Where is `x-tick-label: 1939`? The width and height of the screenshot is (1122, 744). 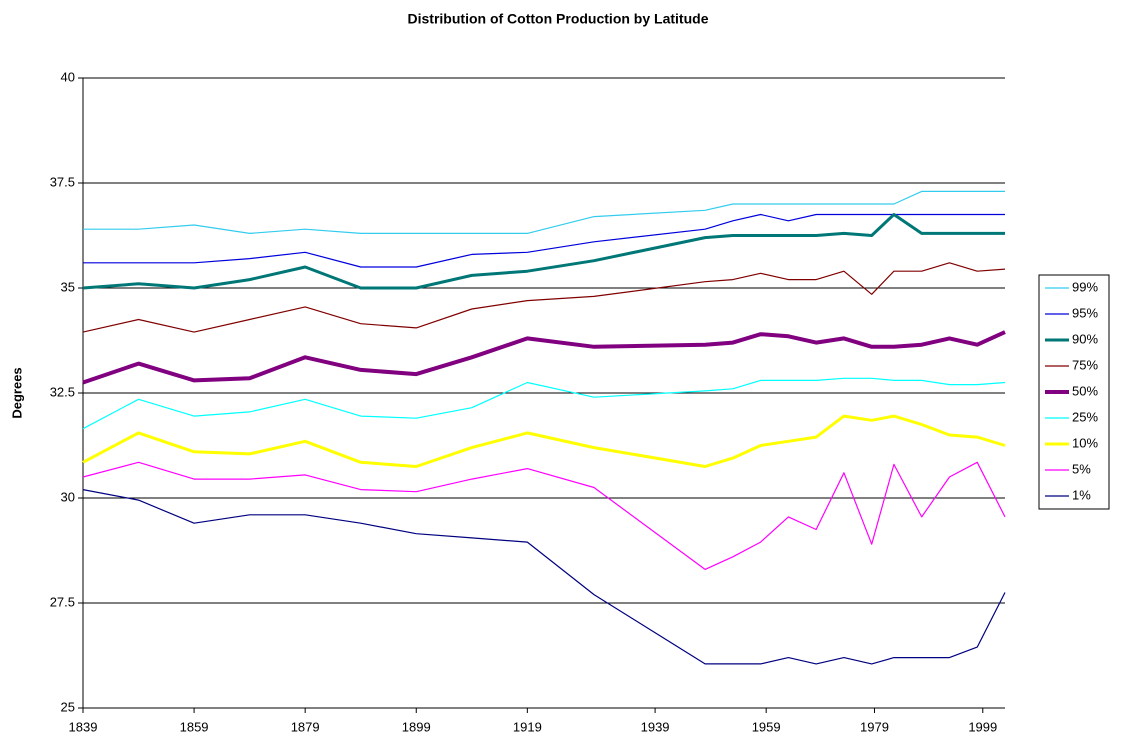
x-tick-label: 1939 is located at coordinates (655, 726).